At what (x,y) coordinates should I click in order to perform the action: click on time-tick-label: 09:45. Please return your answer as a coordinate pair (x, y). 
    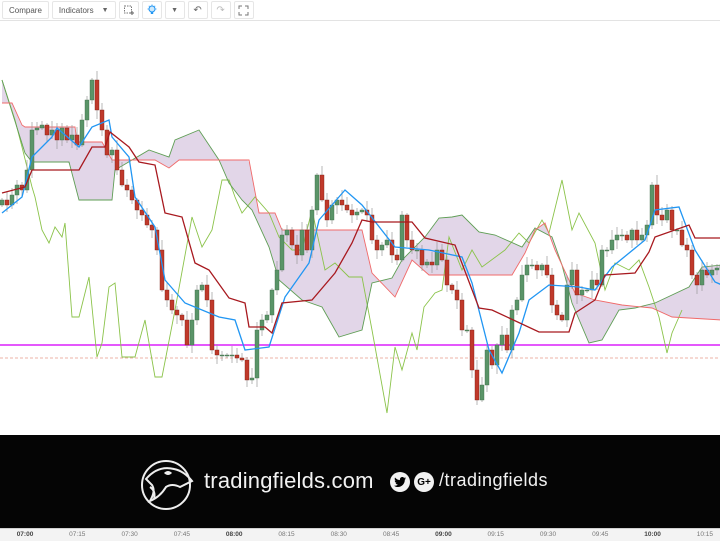
    Looking at the image, I should click on (600, 534).